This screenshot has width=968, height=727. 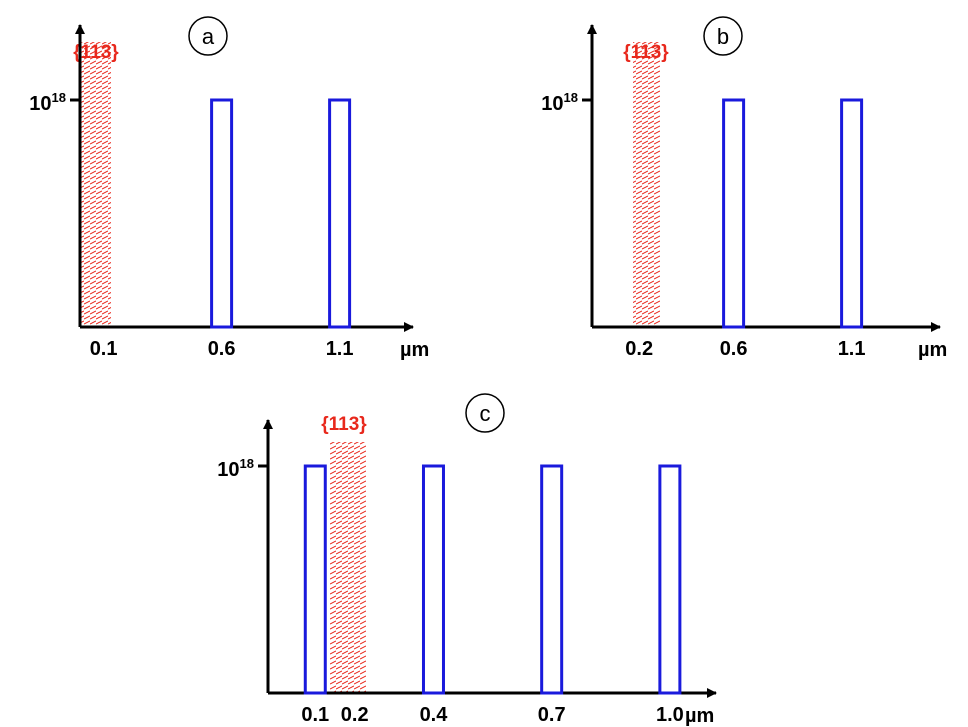 I want to click on x-tick-label: 0.4, so click(x=434, y=715).